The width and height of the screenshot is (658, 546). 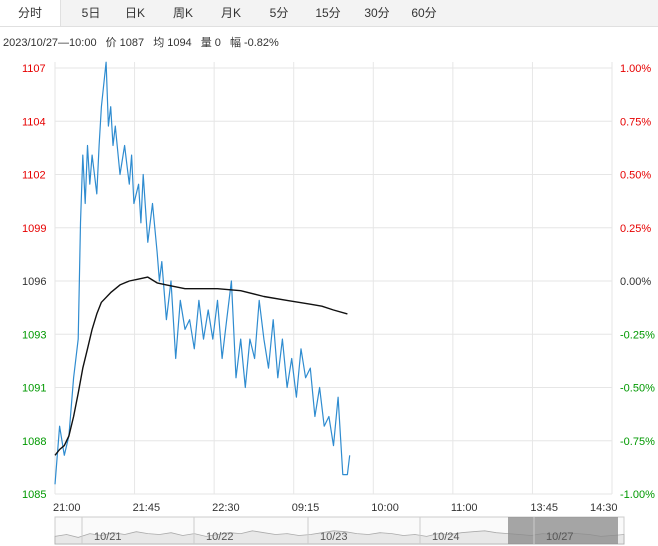 I want to click on price-value: 1087, so click(x=132, y=43).